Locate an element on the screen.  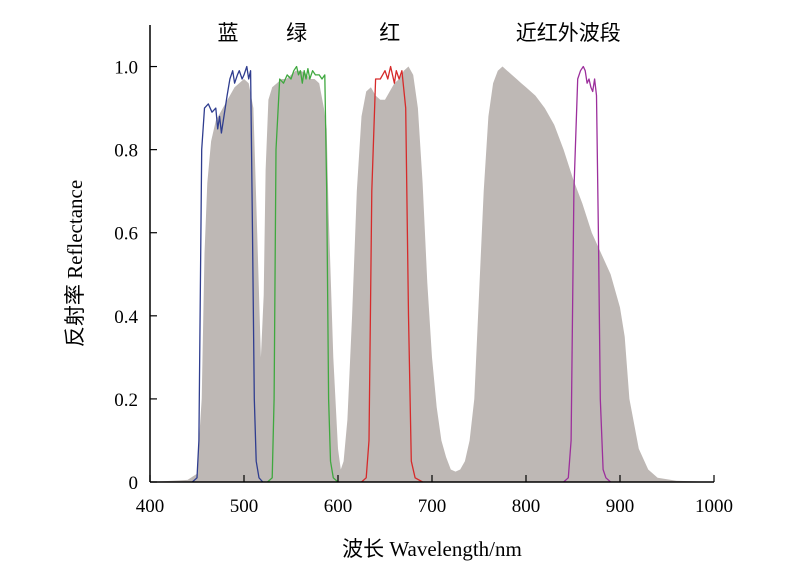
x-tick-label: 600 is located at coordinates (338, 506).